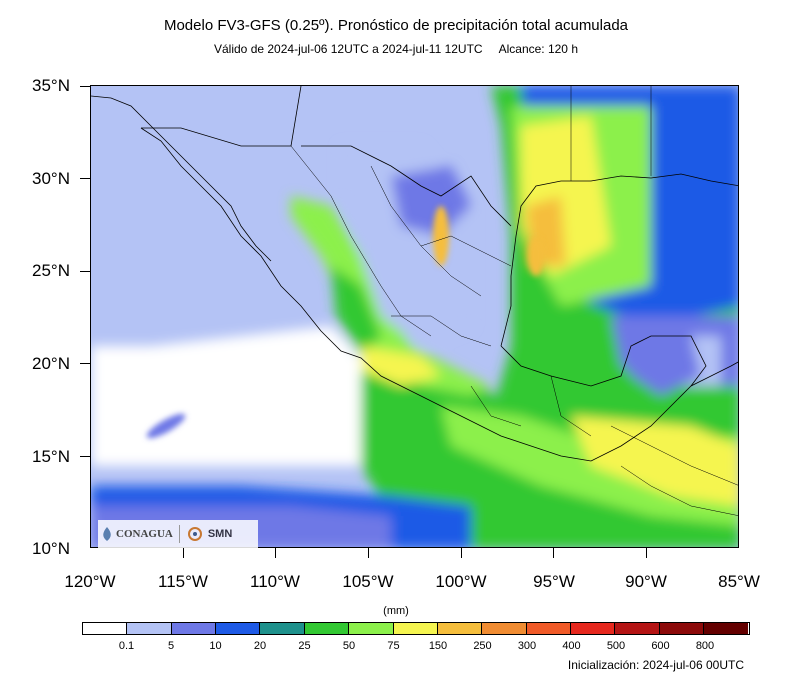  I want to click on colorbar-label: 5, so click(171, 646).